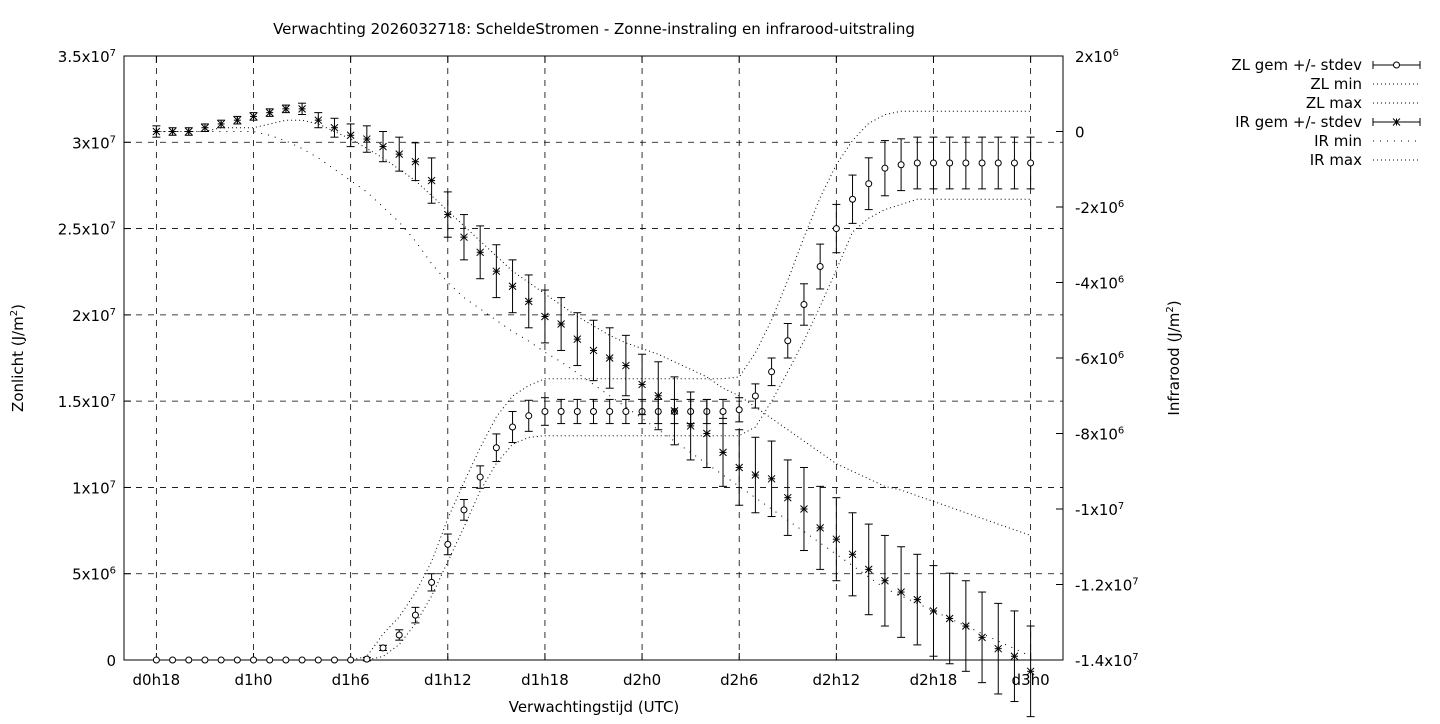  I want to click on legend-swatch-circle, so click(1396, 65).